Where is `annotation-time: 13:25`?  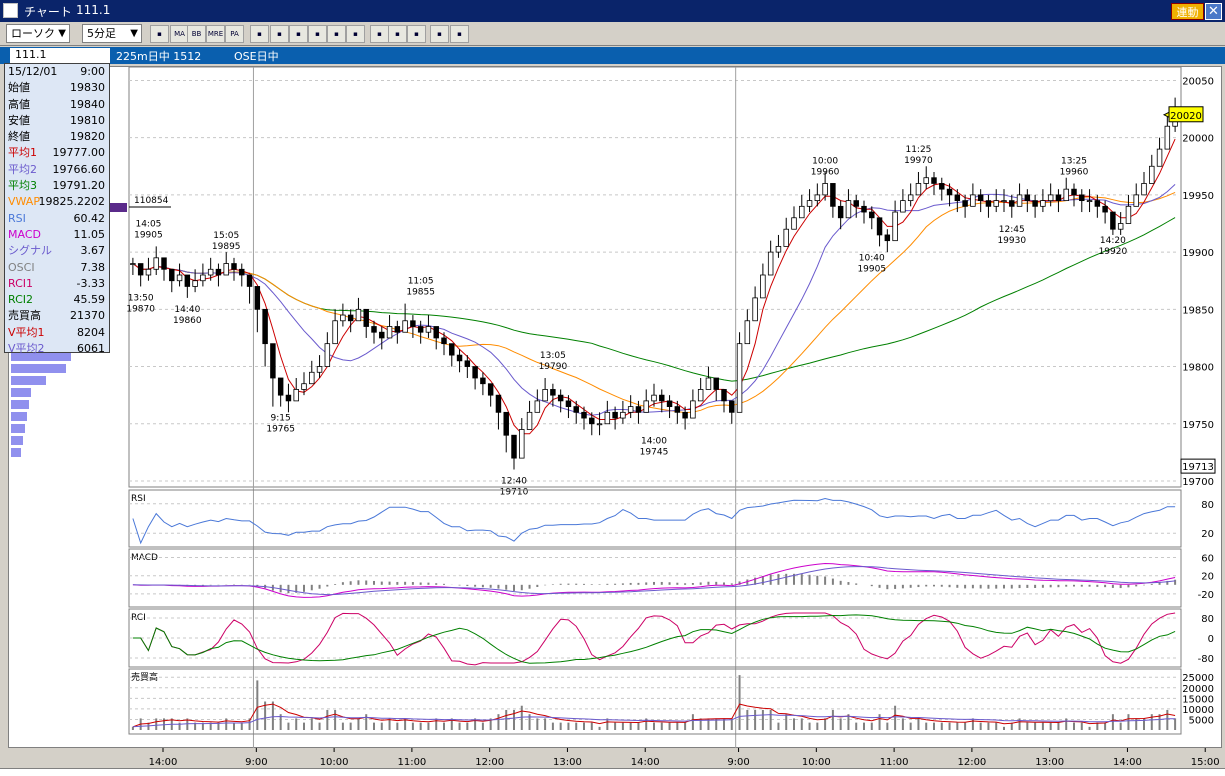 annotation-time: 13:25 is located at coordinates (1074, 161).